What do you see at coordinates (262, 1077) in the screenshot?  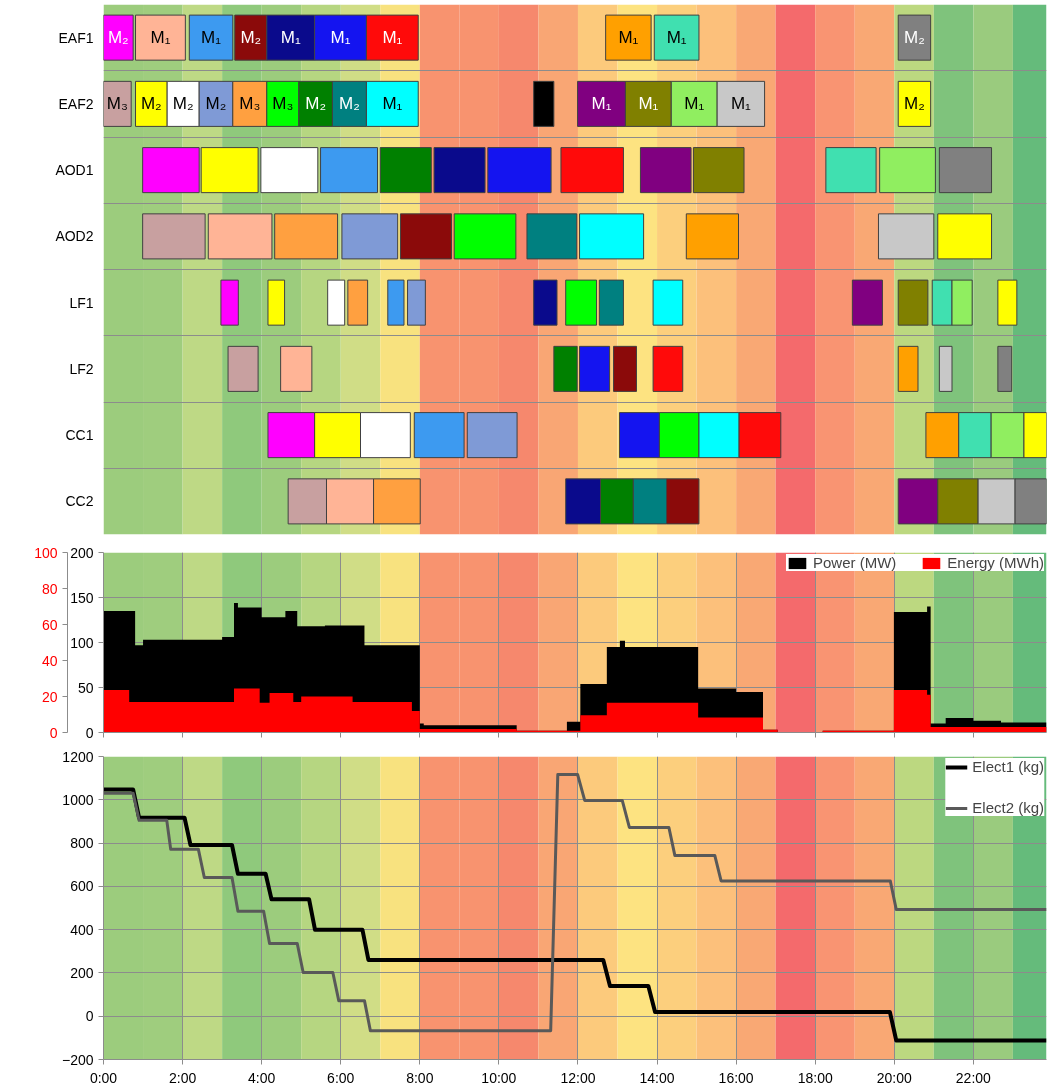 I see `x-tick-label: 4:00` at bounding box center [262, 1077].